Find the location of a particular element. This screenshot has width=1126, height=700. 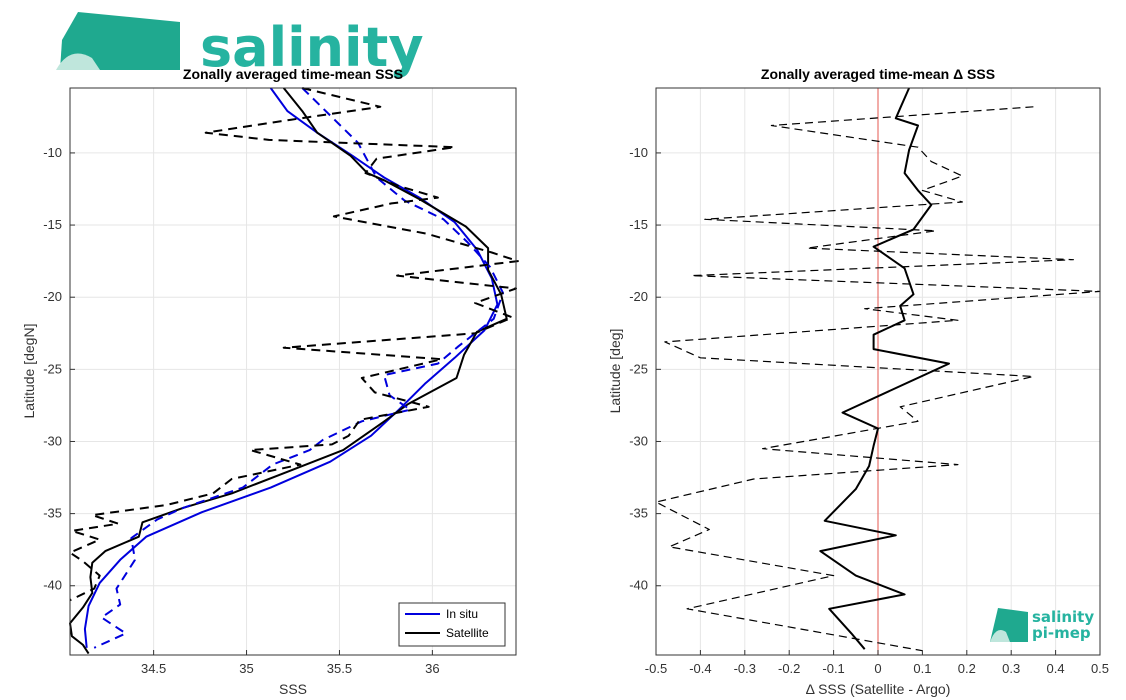

salinity-logo: salinity is located at coordinates (240, 45).